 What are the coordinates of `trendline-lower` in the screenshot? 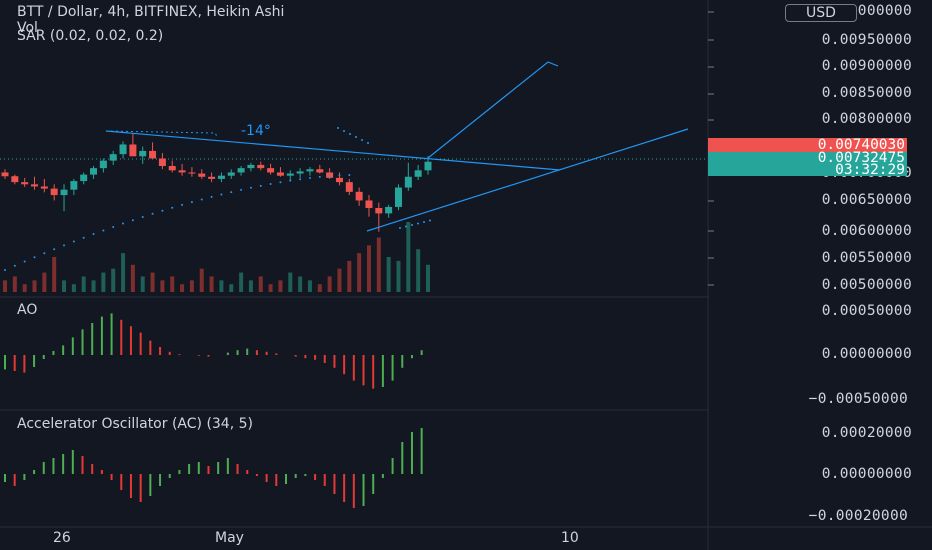 It's located at (527, 180).